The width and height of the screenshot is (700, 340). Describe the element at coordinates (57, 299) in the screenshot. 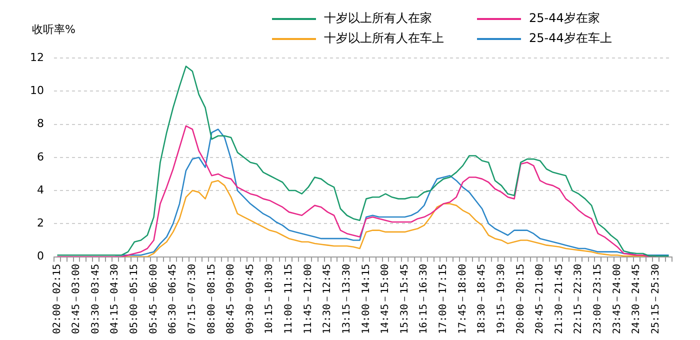

I see `x-tick-label: 02:00－02:15` at that location.